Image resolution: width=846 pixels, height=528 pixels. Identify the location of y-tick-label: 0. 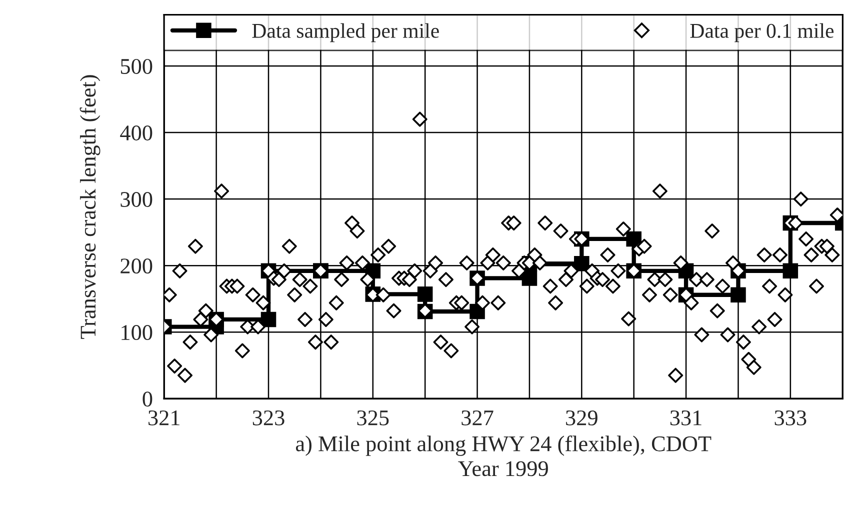
(147, 399).